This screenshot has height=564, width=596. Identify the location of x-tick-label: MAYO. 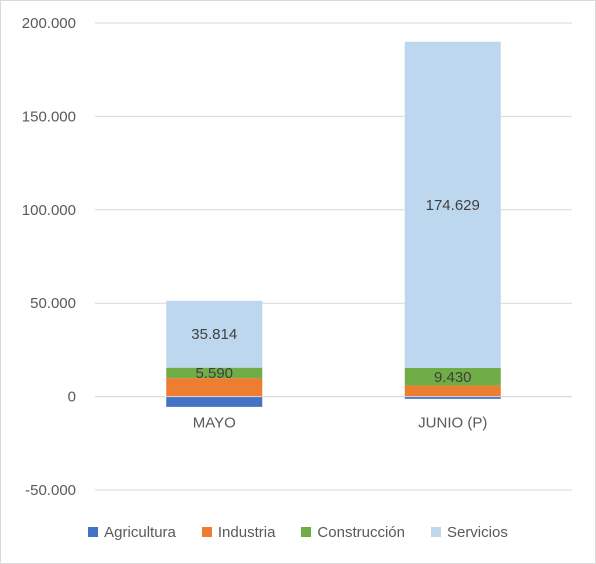
(214, 423).